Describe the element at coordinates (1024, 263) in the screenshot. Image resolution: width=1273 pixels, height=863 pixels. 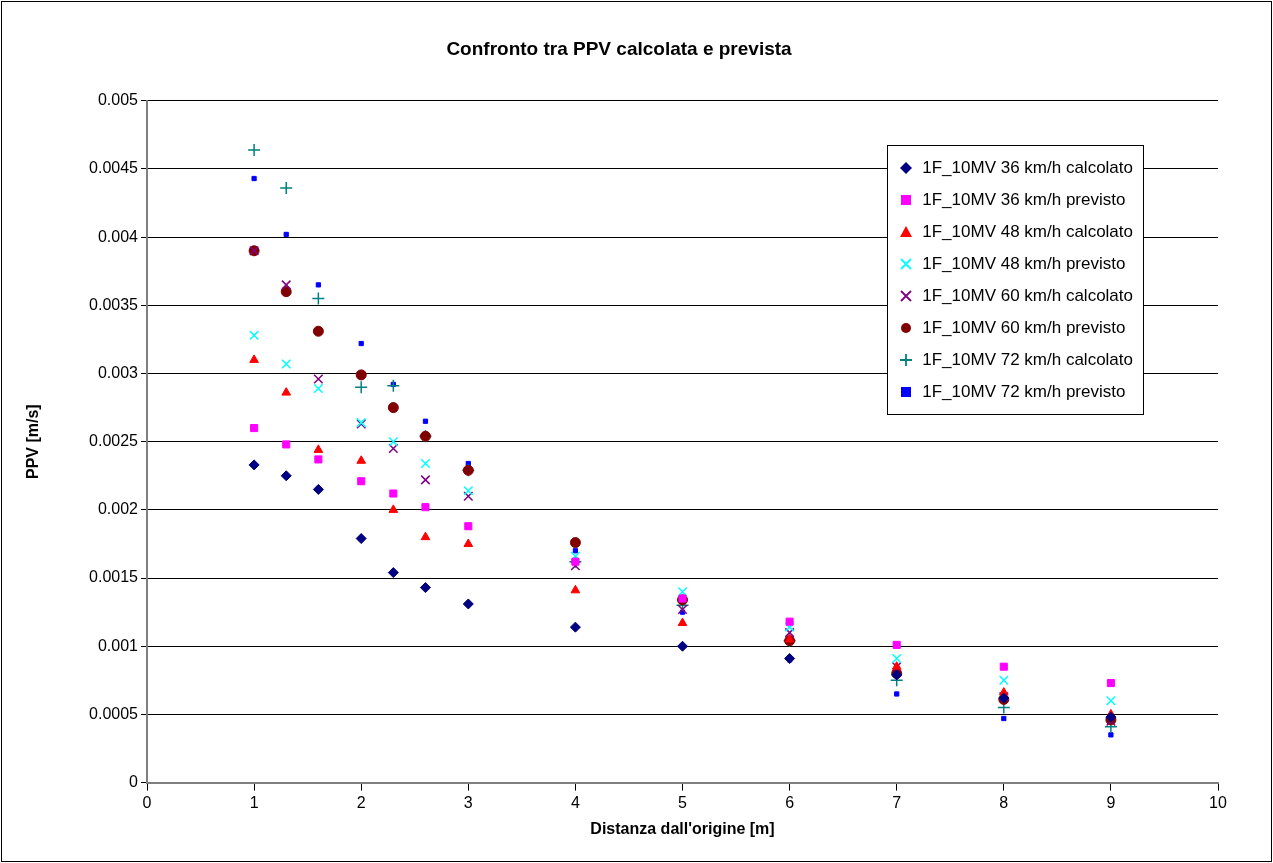
I see `legend-label: 1F_10MV 48 km/h previsto` at that location.